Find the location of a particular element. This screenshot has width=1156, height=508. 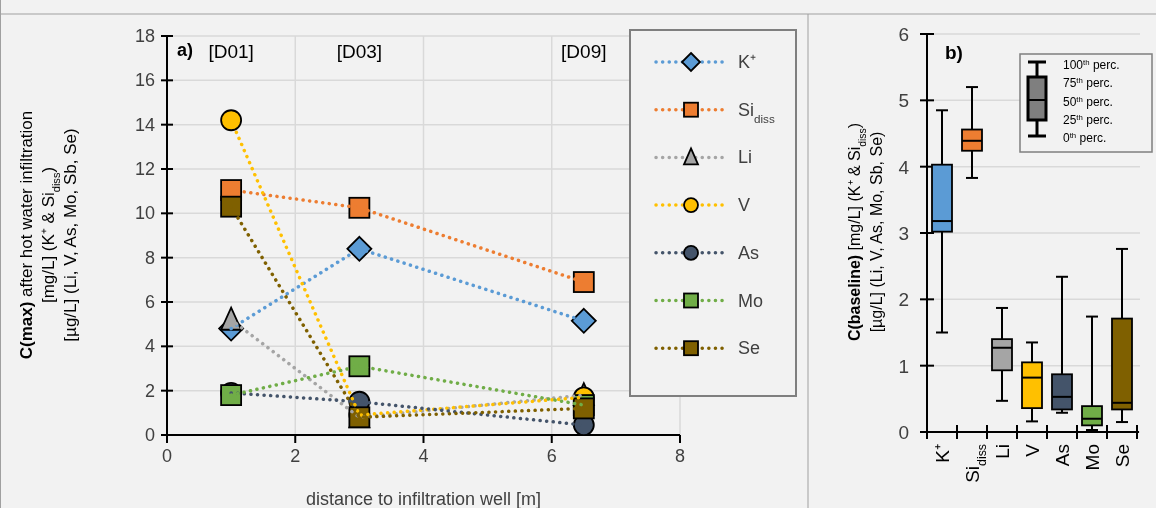

y-tick-label: 16 is located at coordinates (144, 80).